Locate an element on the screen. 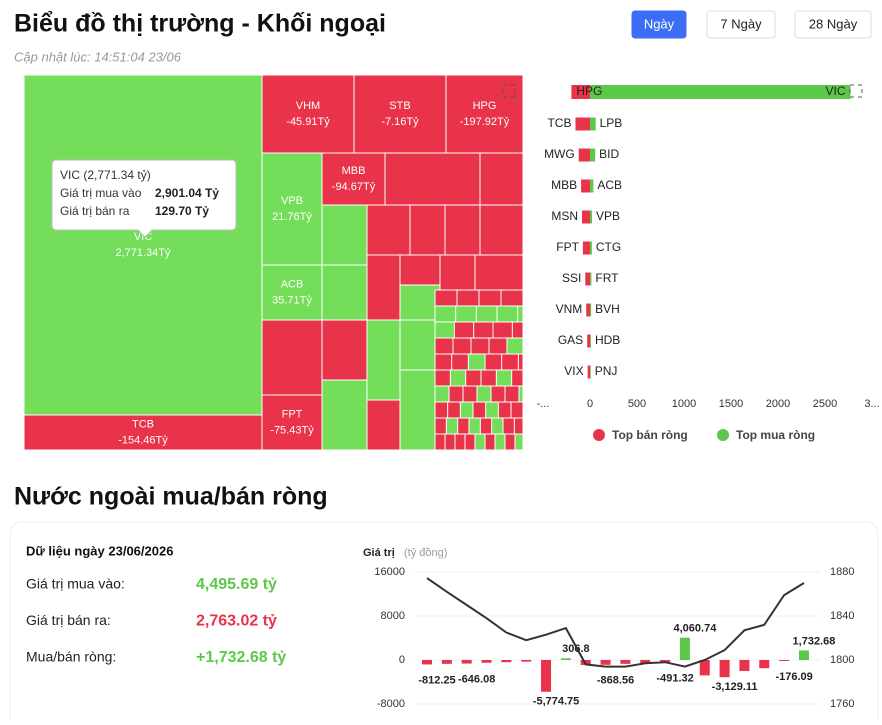 The width and height of the screenshot is (882, 725). legend-label: Top mua ròng is located at coordinates (775, 435).